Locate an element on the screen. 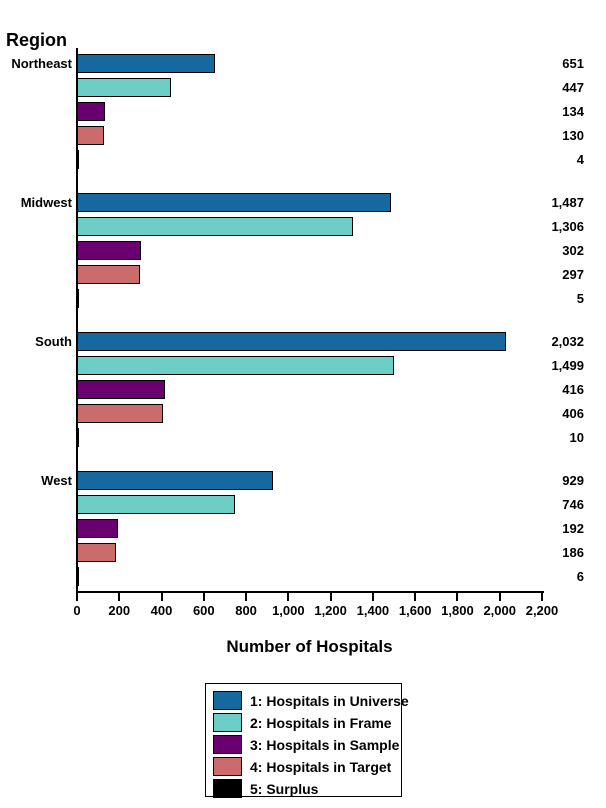  value-label: 186 is located at coordinates (573, 552).